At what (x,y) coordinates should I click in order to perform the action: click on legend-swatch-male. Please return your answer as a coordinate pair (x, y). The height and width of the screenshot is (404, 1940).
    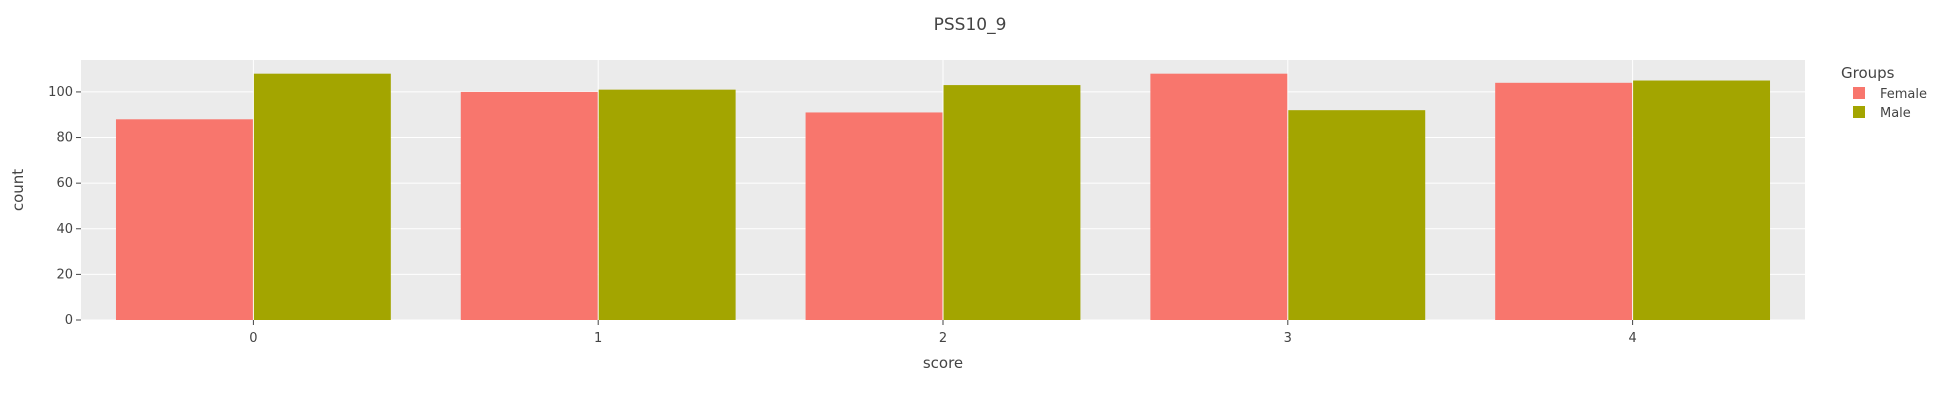
    Looking at the image, I should click on (1859, 112).